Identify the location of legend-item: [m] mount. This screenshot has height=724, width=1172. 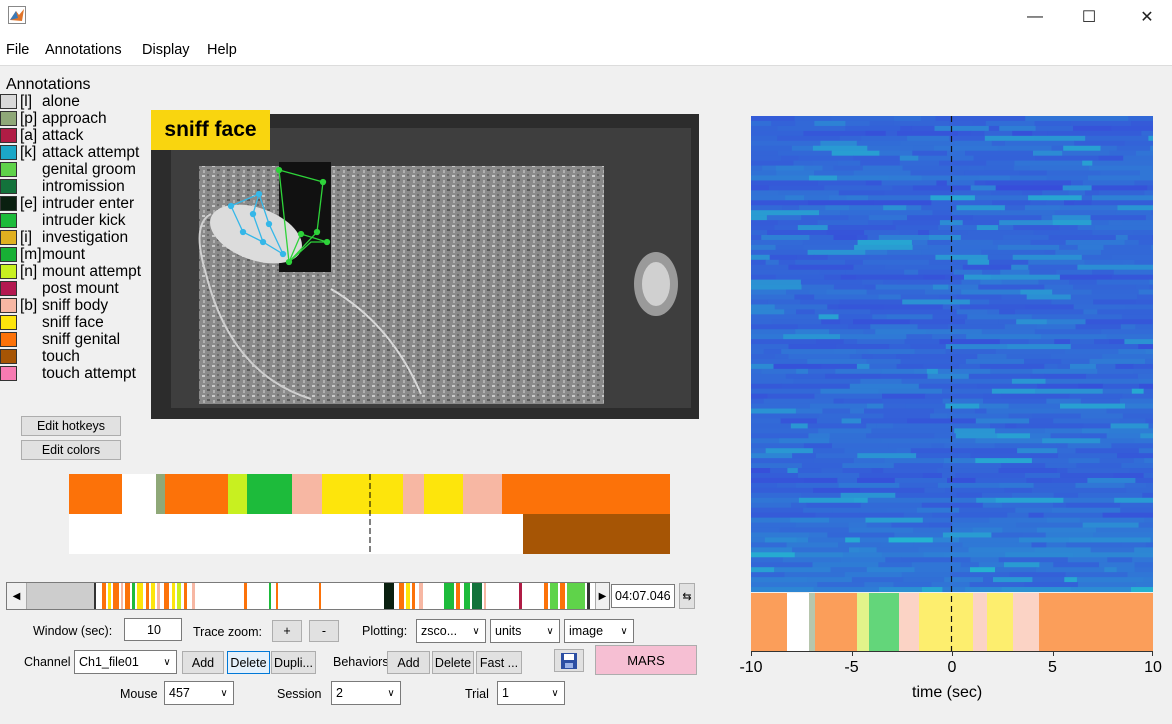
(42, 254).